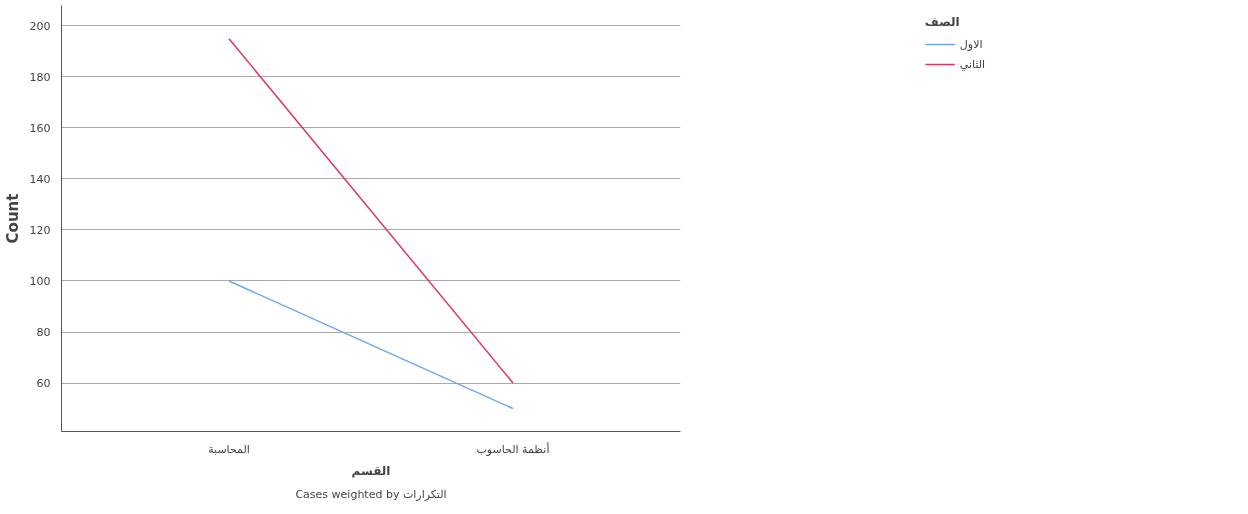 The width and height of the screenshot is (1248, 514). I want to click on y-tick-label: 160, so click(40, 128).